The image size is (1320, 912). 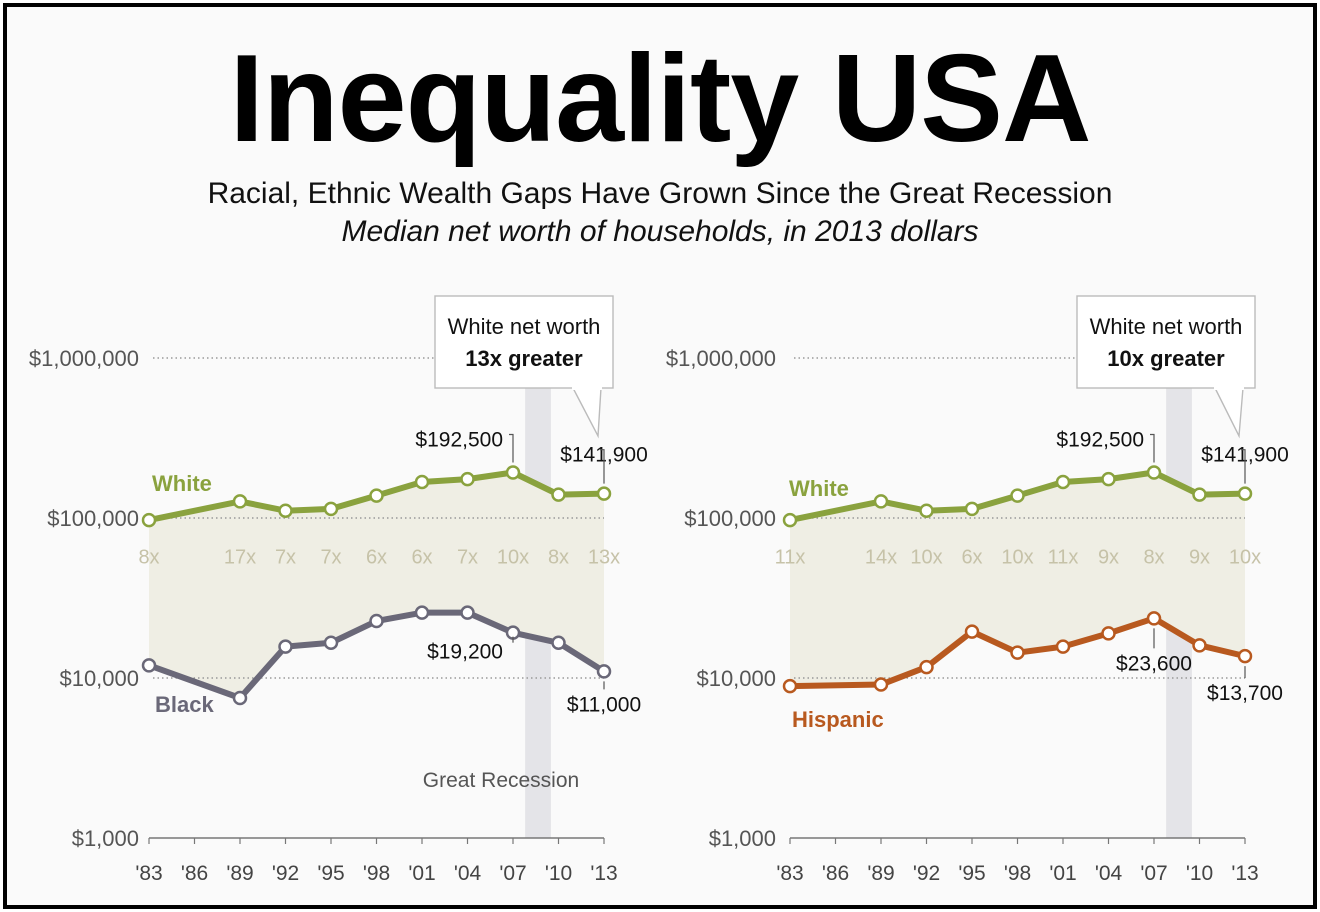 I want to click on x-tick-label: '86, so click(x=194, y=873).